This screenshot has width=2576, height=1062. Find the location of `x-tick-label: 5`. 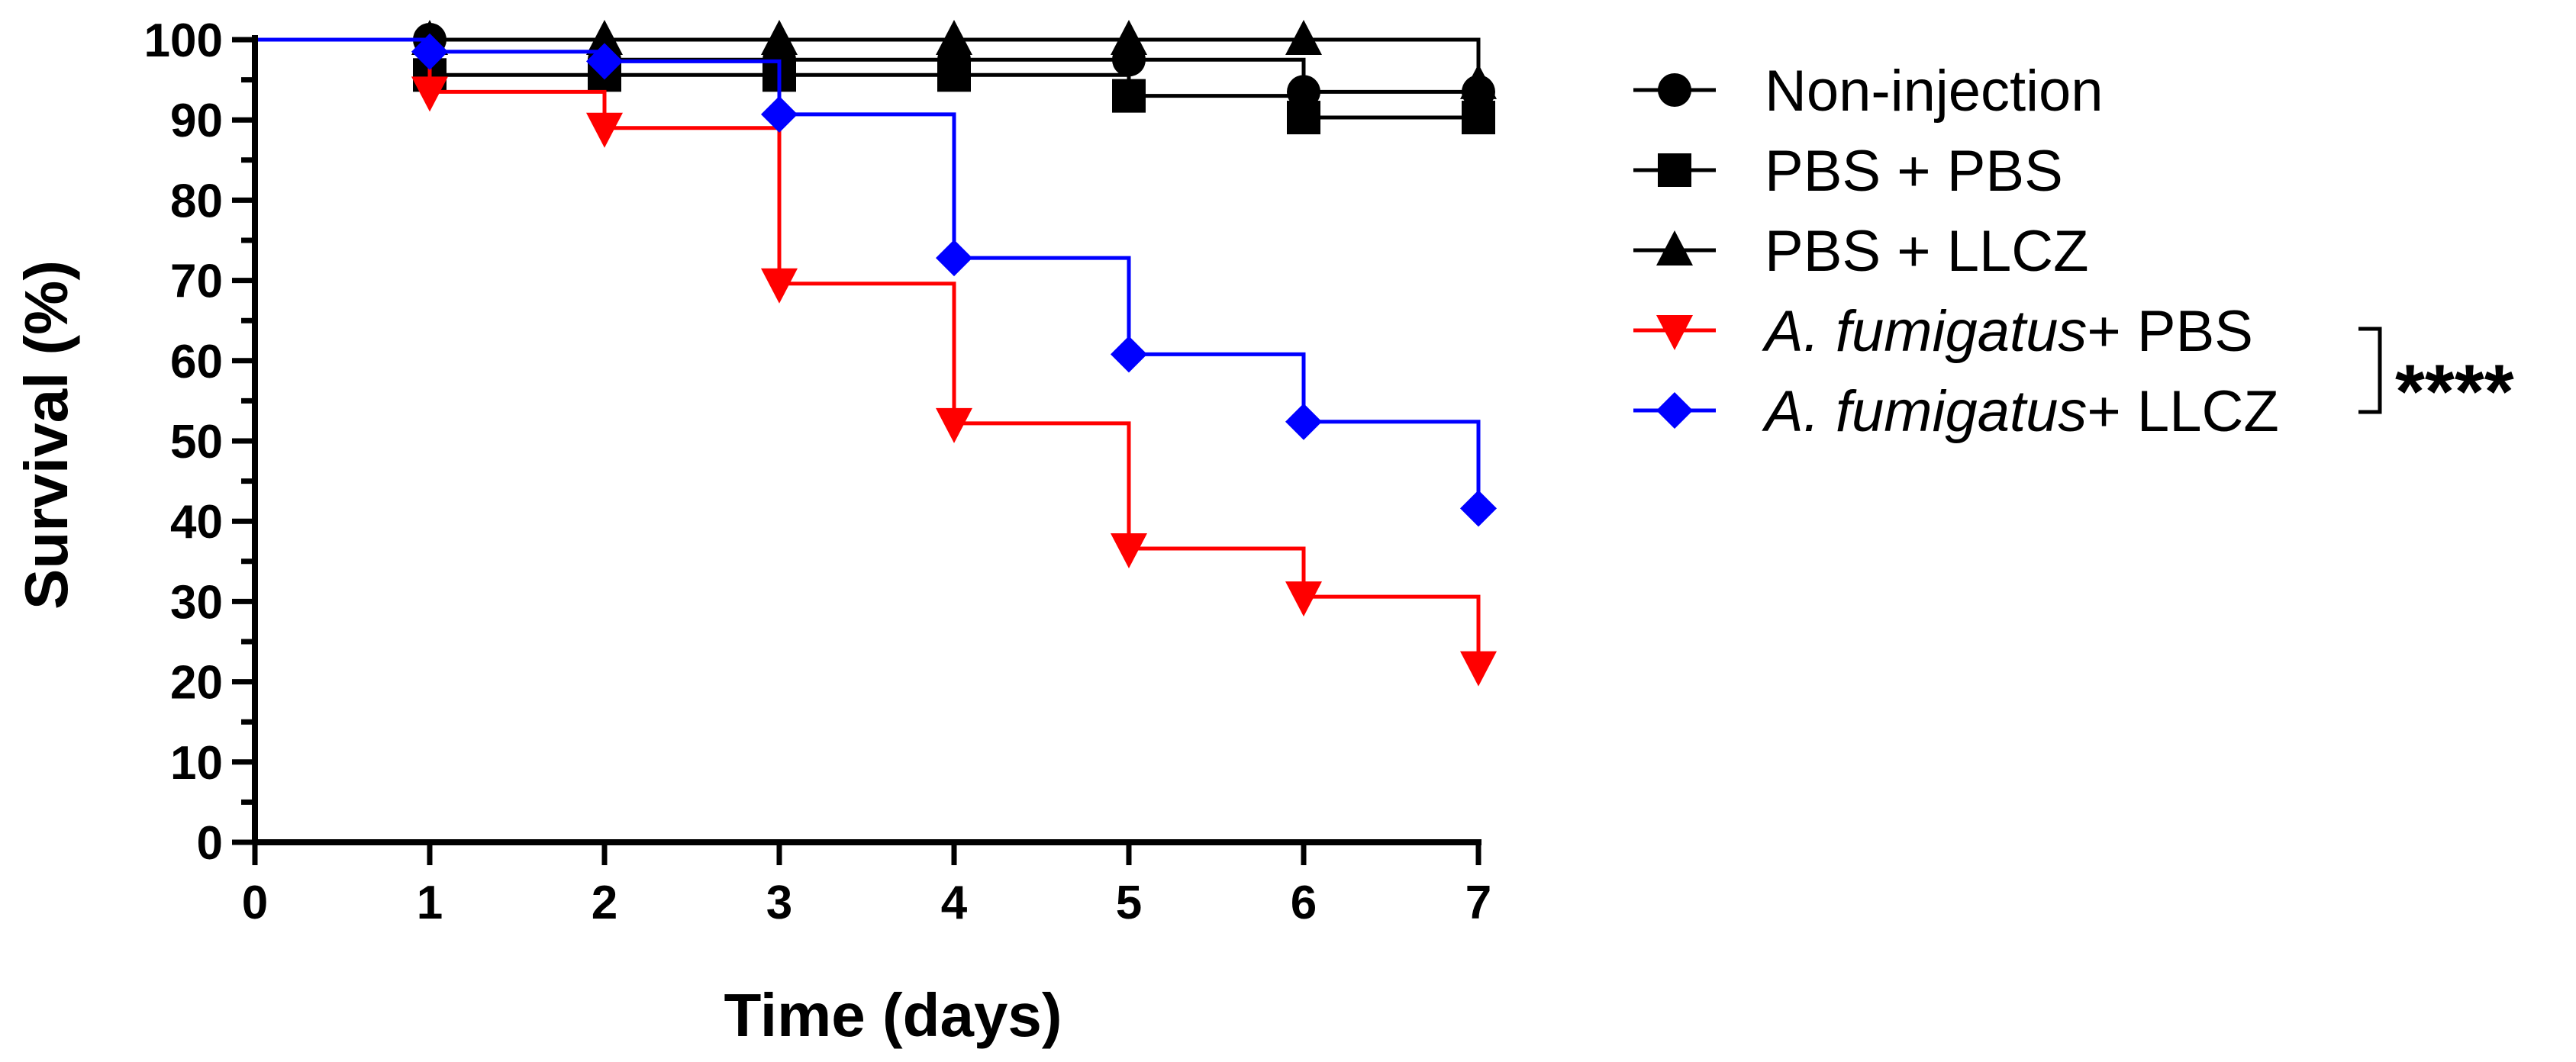

x-tick-label: 5 is located at coordinates (1129, 903).